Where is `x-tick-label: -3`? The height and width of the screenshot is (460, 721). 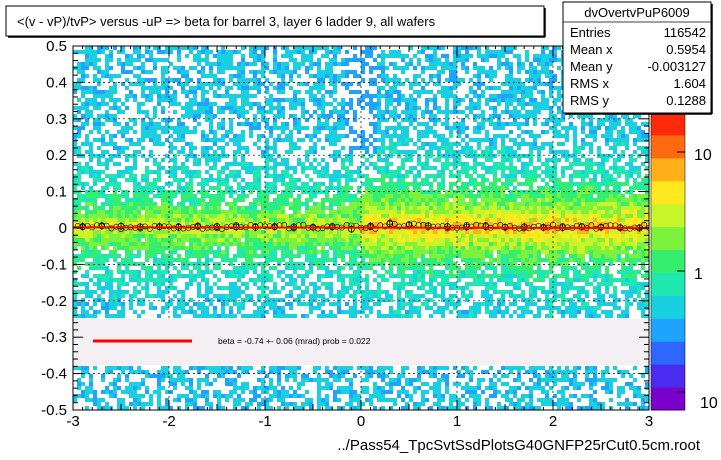 x-tick-label: -3 is located at coordinates (72, 421).